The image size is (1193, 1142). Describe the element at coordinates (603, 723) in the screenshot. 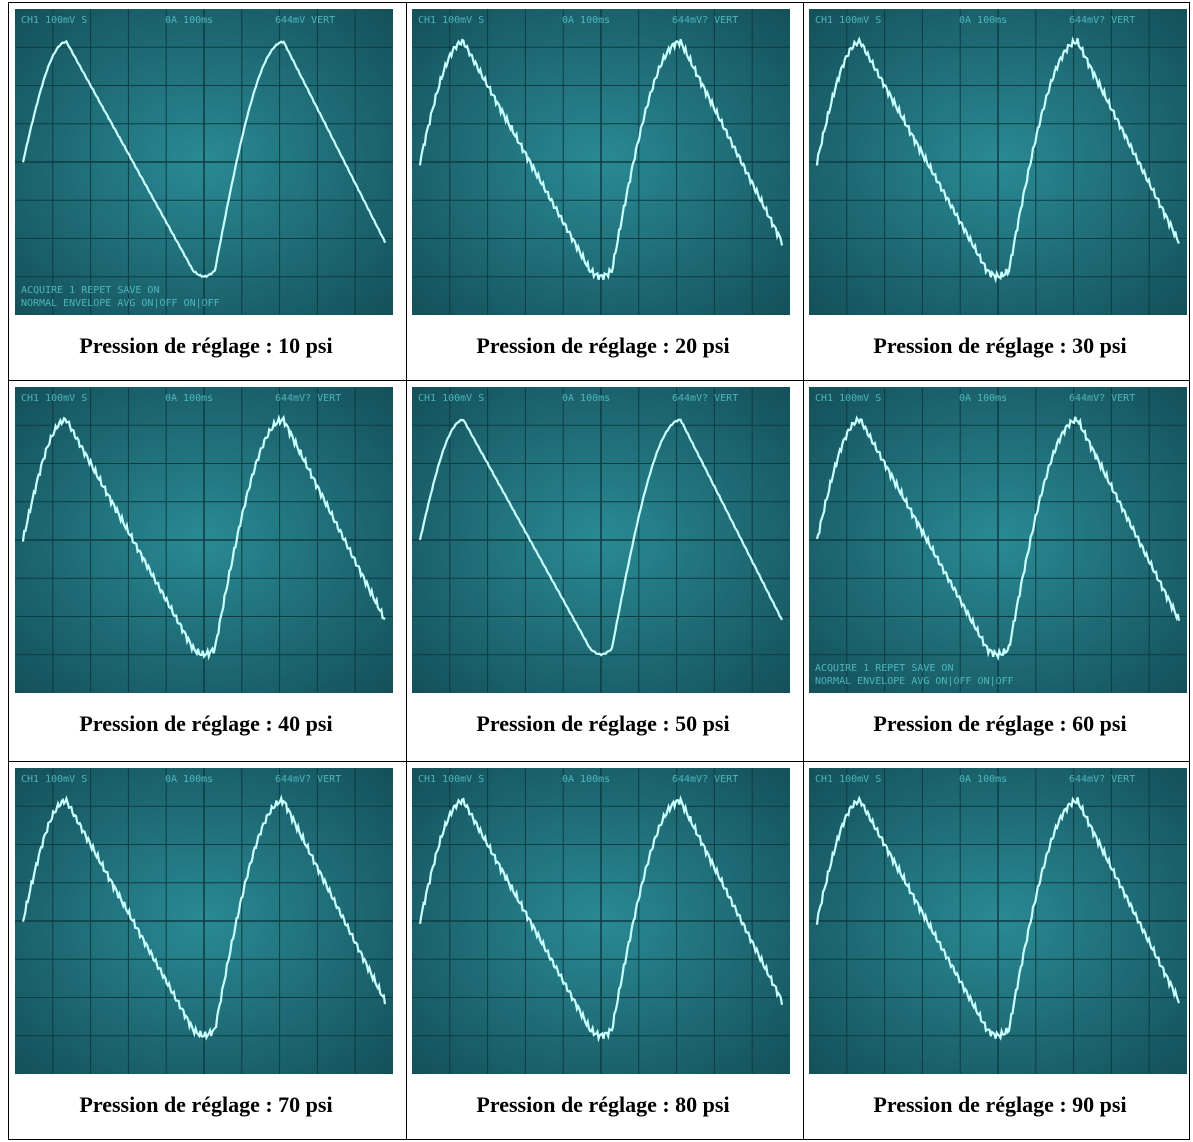

I see `caption: Pression de réglage : 50 psi` at that location.